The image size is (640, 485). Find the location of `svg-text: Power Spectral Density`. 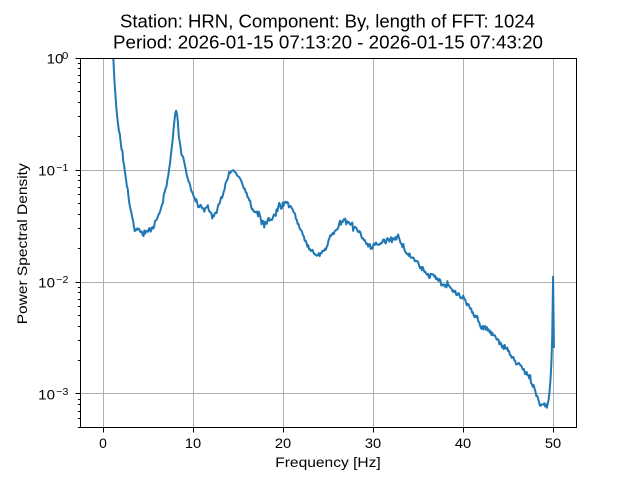

svg-text: Power Spectral Density is located at coordinates (22, 243).